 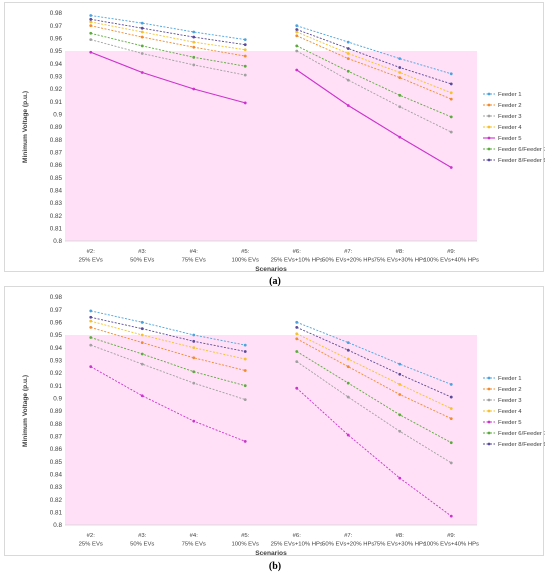 I want to click on chart-b-x-tick-label-line1: #5:, so click(x=245, y=536).